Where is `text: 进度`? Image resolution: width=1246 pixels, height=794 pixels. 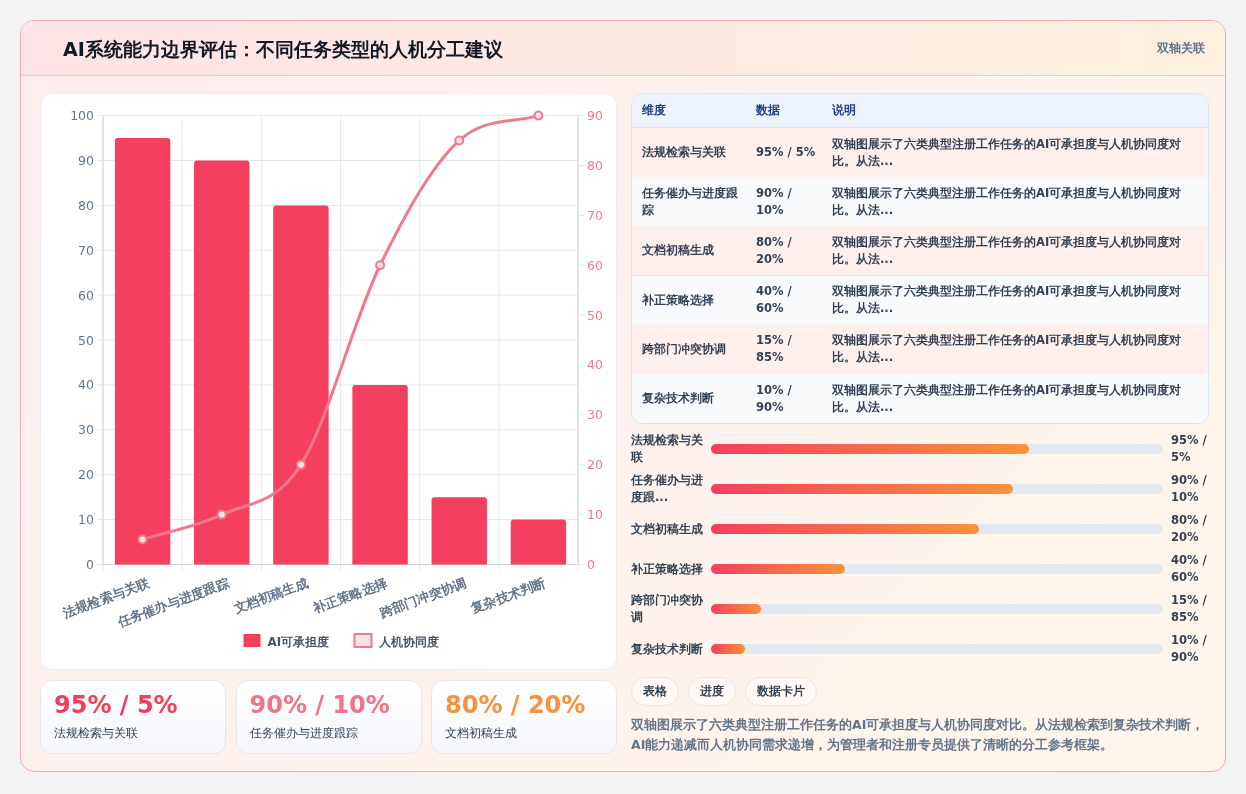 text: 进度 is located at coordinates (712, 691).